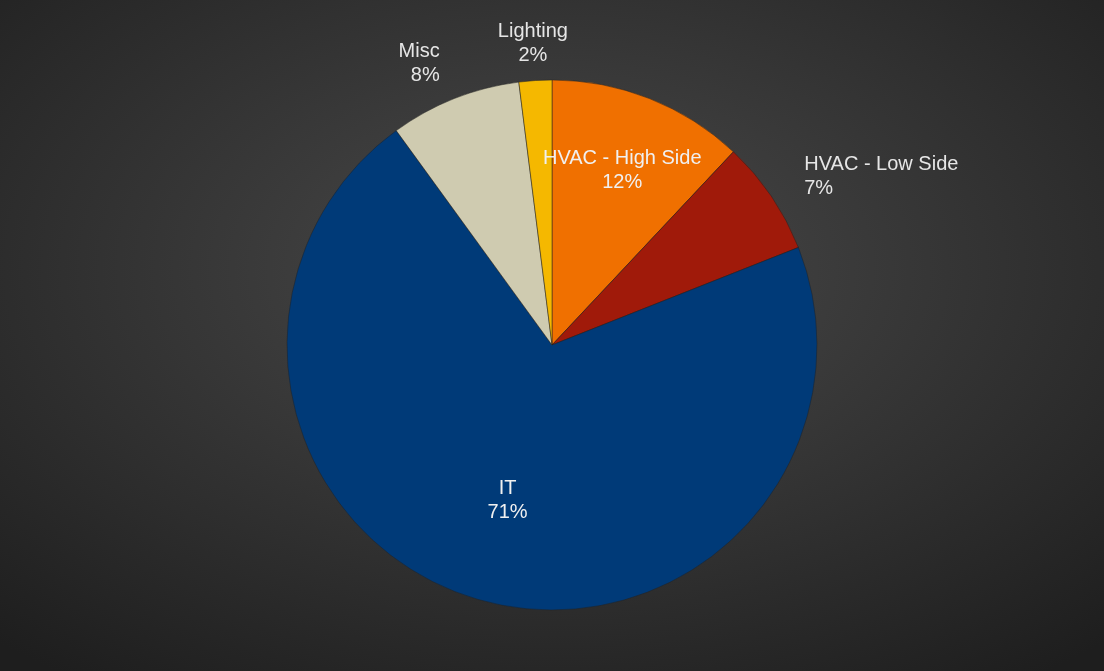 The height and width of the screenshot is (671, 1104). I want to click on data-label: 7%, so click(819, 186).